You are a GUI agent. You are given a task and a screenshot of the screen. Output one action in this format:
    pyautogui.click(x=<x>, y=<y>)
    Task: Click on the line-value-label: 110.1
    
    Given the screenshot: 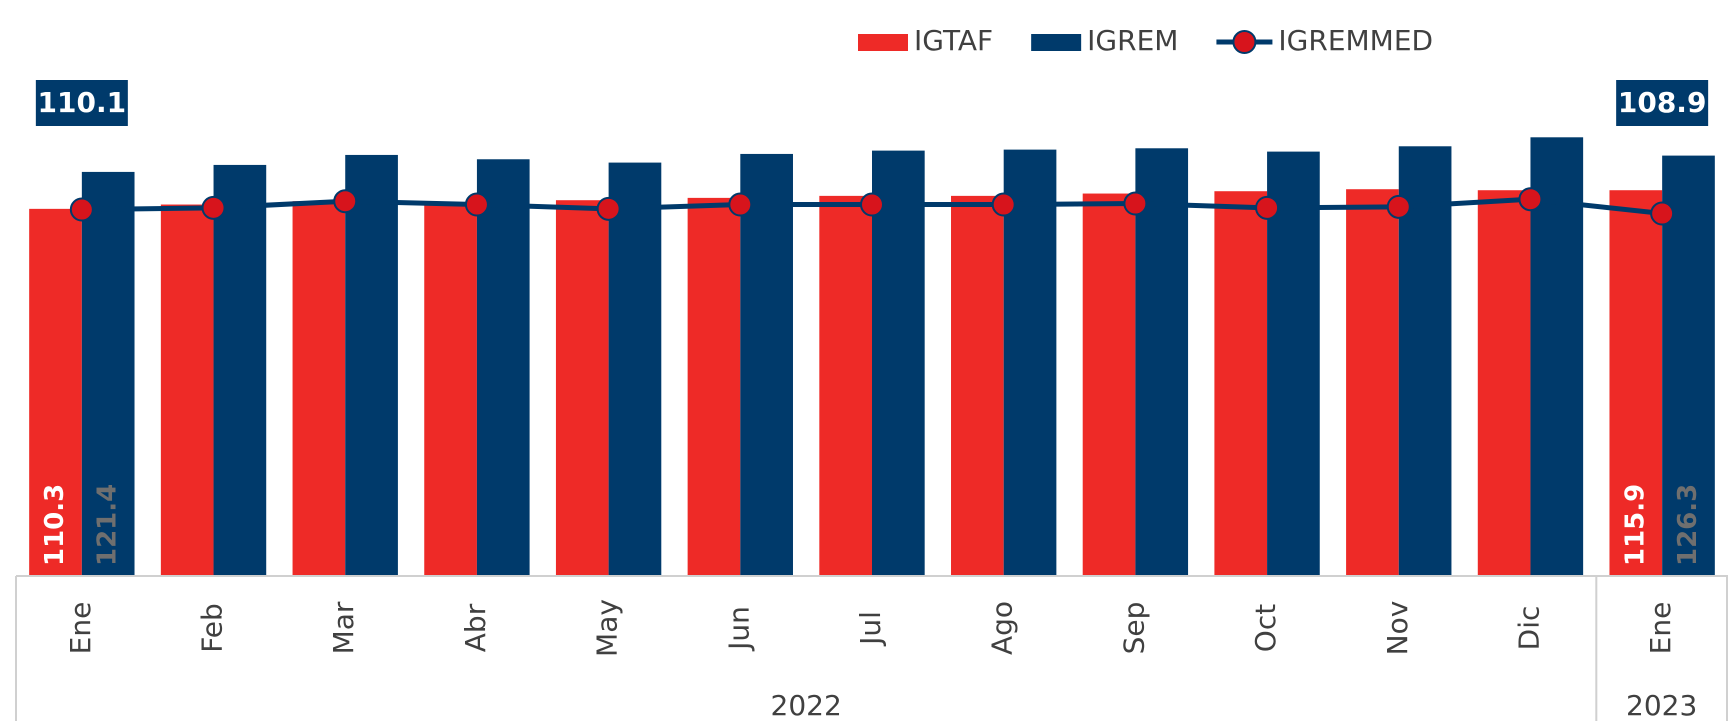 What is the action you would take?
    pyautogui.click(x=82, y=102)
    